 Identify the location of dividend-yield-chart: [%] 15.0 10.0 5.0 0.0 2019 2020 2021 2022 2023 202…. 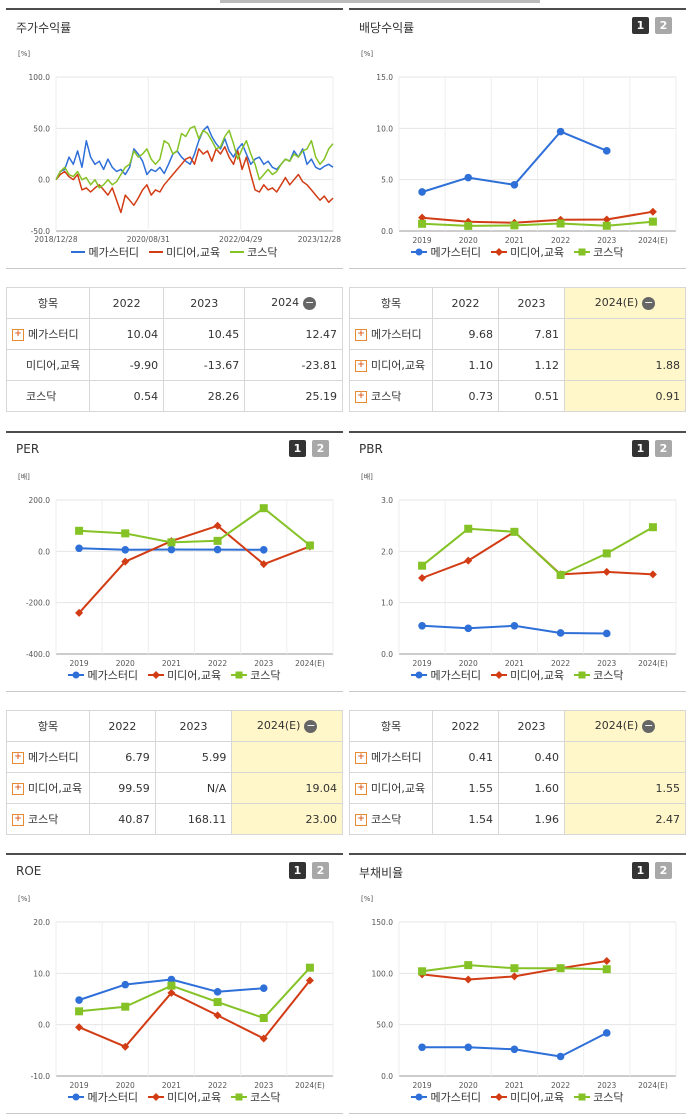
(519, 147).